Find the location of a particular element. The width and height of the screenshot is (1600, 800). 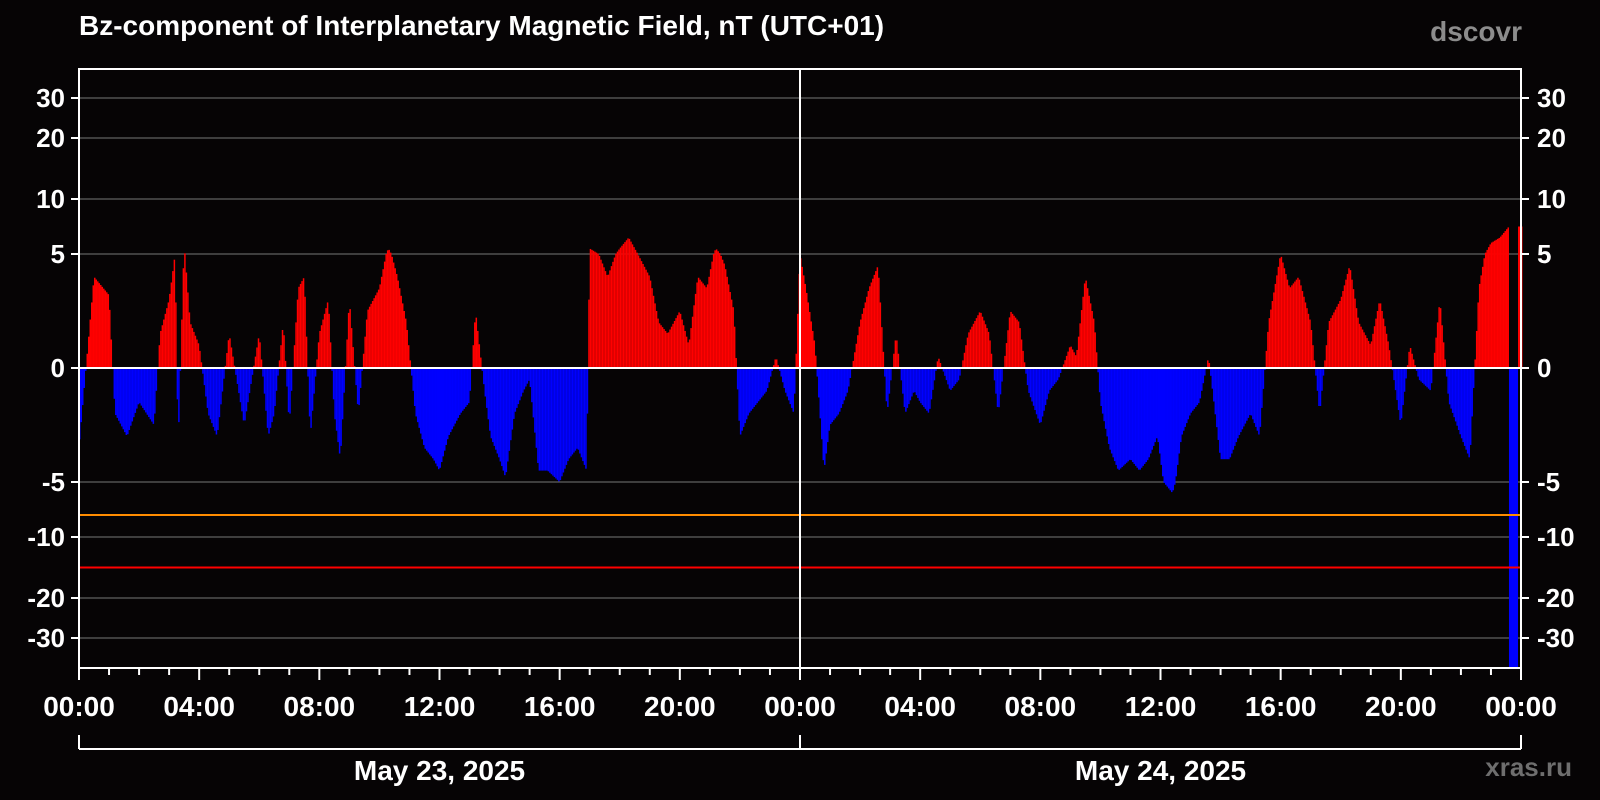

x-tick-label: 08:00 is located at coordinates (320, 706).